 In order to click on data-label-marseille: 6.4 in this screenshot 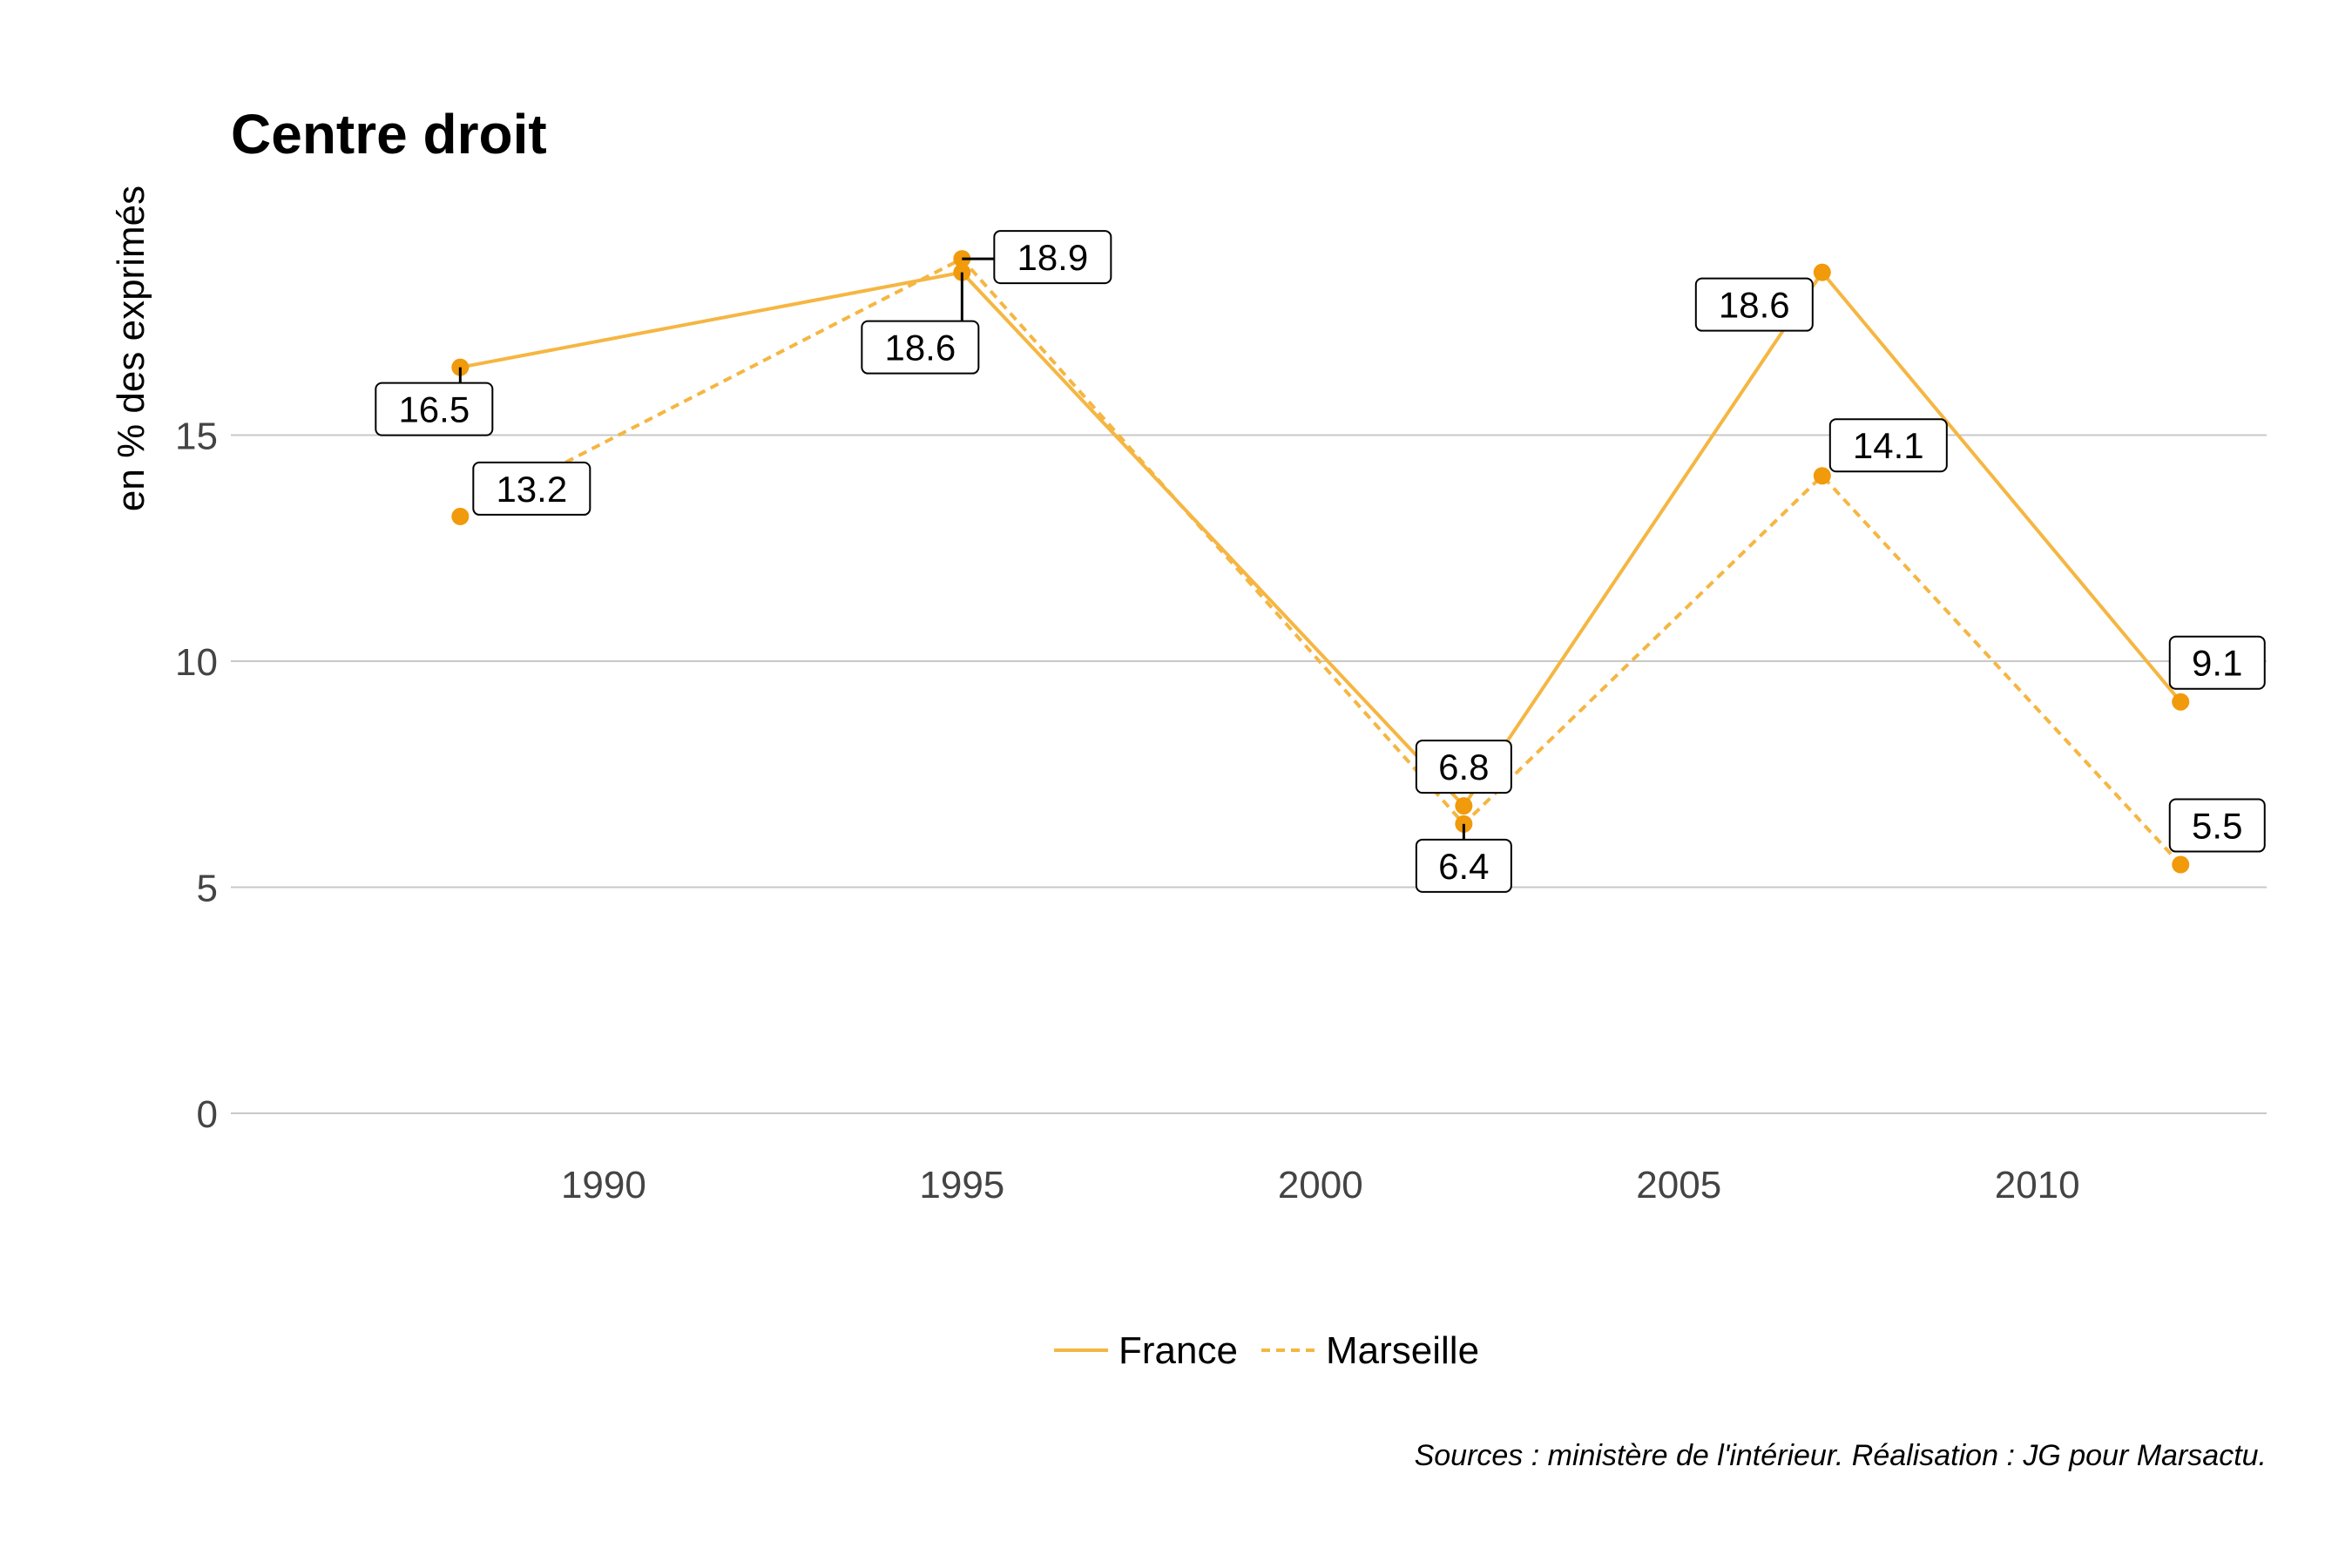, I will do `click(1463, 858)`.